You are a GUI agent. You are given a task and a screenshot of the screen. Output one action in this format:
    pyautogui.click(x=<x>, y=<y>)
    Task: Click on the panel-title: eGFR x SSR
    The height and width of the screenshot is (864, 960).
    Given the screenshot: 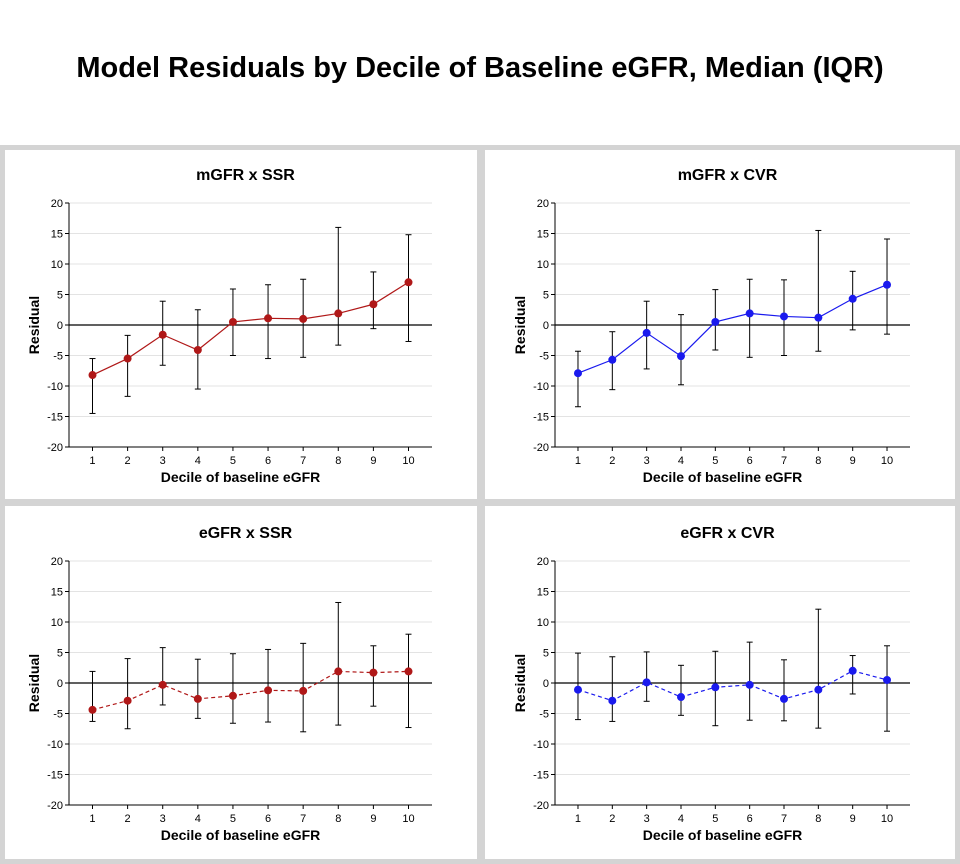 What is the action you would take?
    pyautogui.click(x=246, y=533)
    